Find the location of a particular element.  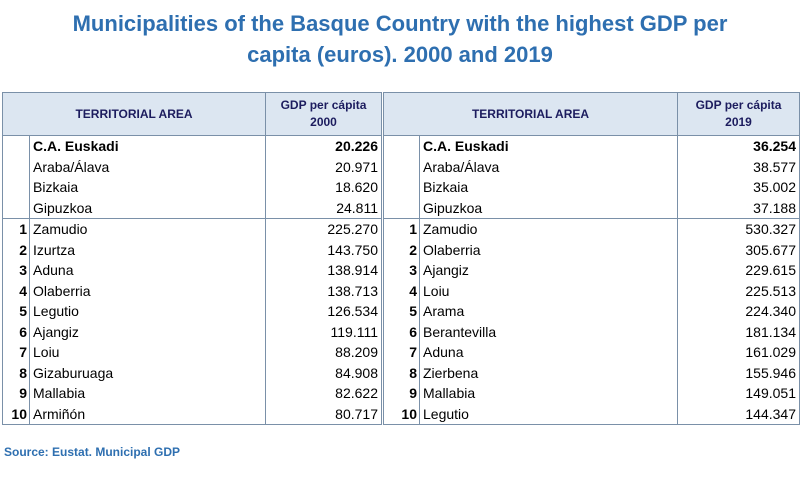

table-row: Gipuzkoa 37.188 is located at coordinates (591, 208).